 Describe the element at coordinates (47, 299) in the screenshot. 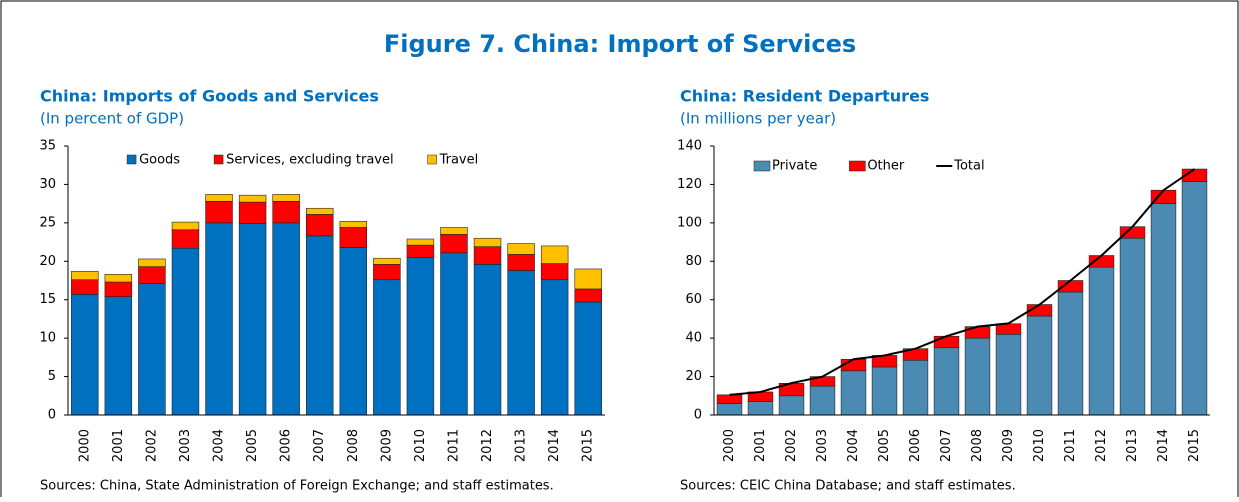

I see `y-tick-label: 15` at that location.